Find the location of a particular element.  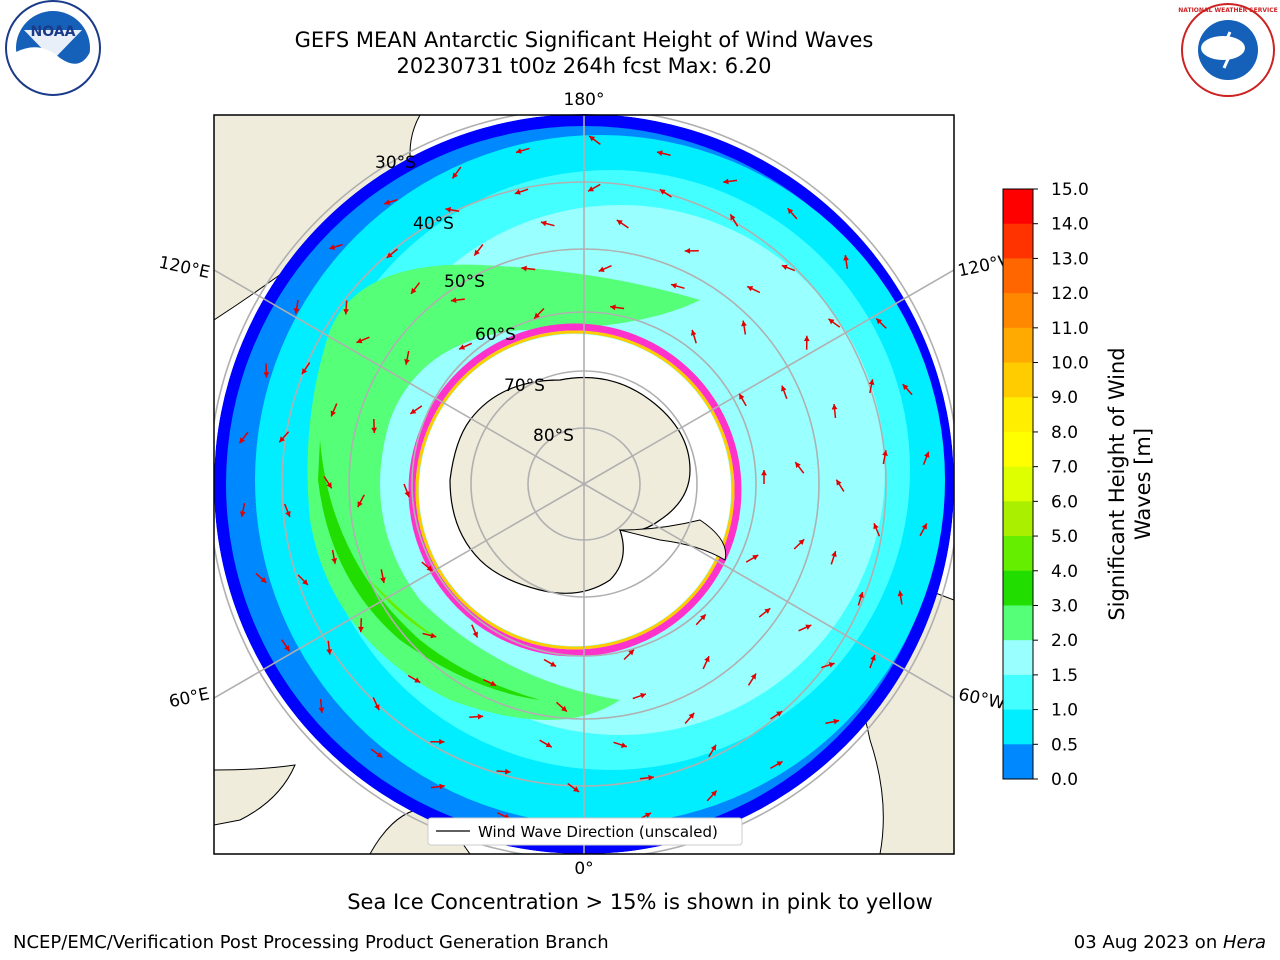

africa-landmass is located at coordinates (255, 795).